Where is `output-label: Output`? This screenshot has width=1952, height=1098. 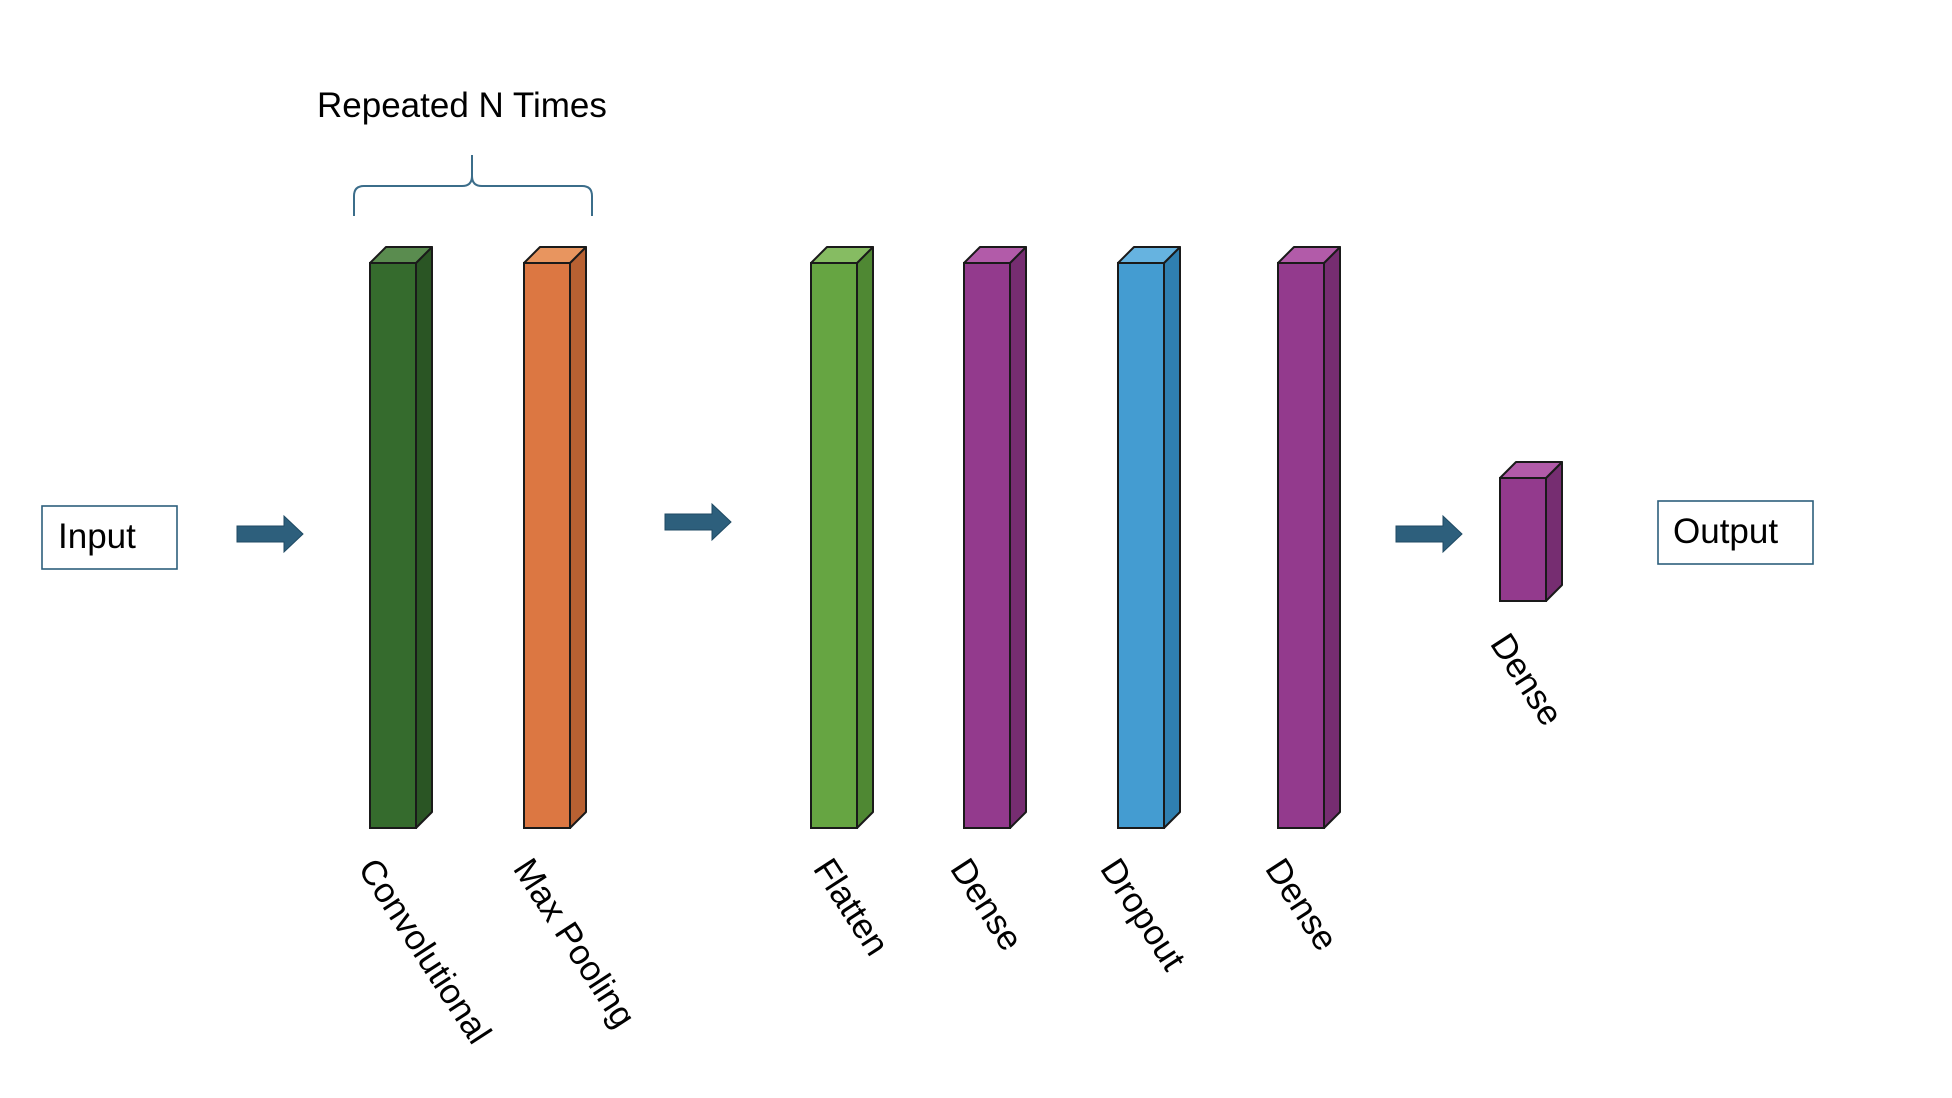 output-label: Output is located at coordinates (1725, 531).